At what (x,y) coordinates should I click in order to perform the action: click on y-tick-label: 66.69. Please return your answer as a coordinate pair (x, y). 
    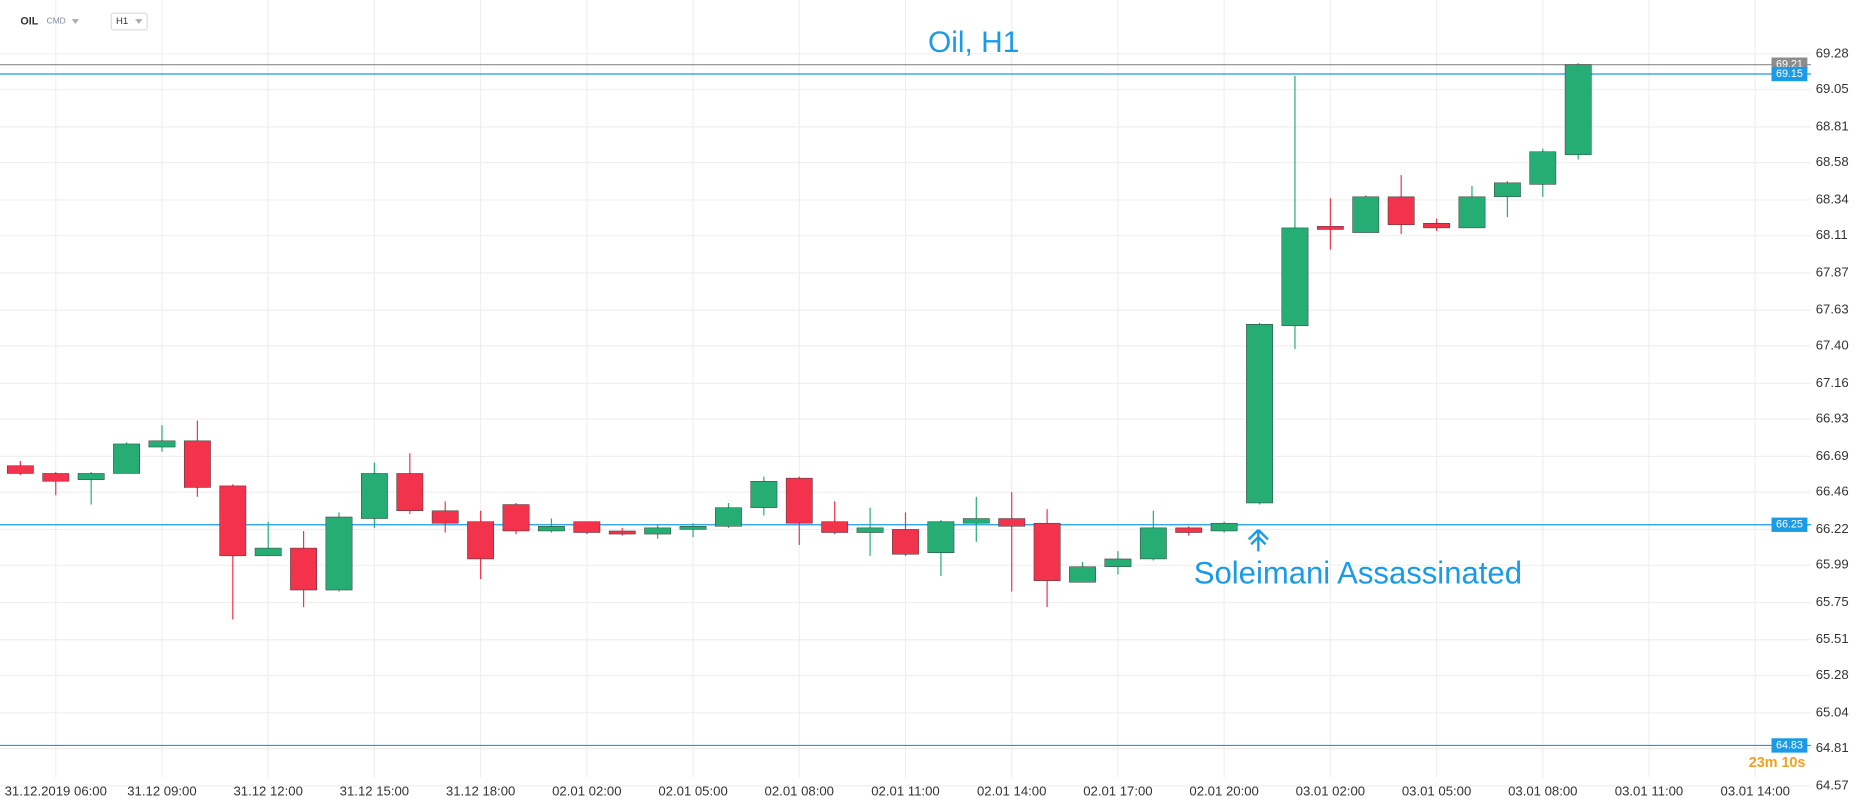
    Looking at the image, I should click on (1832, 455).